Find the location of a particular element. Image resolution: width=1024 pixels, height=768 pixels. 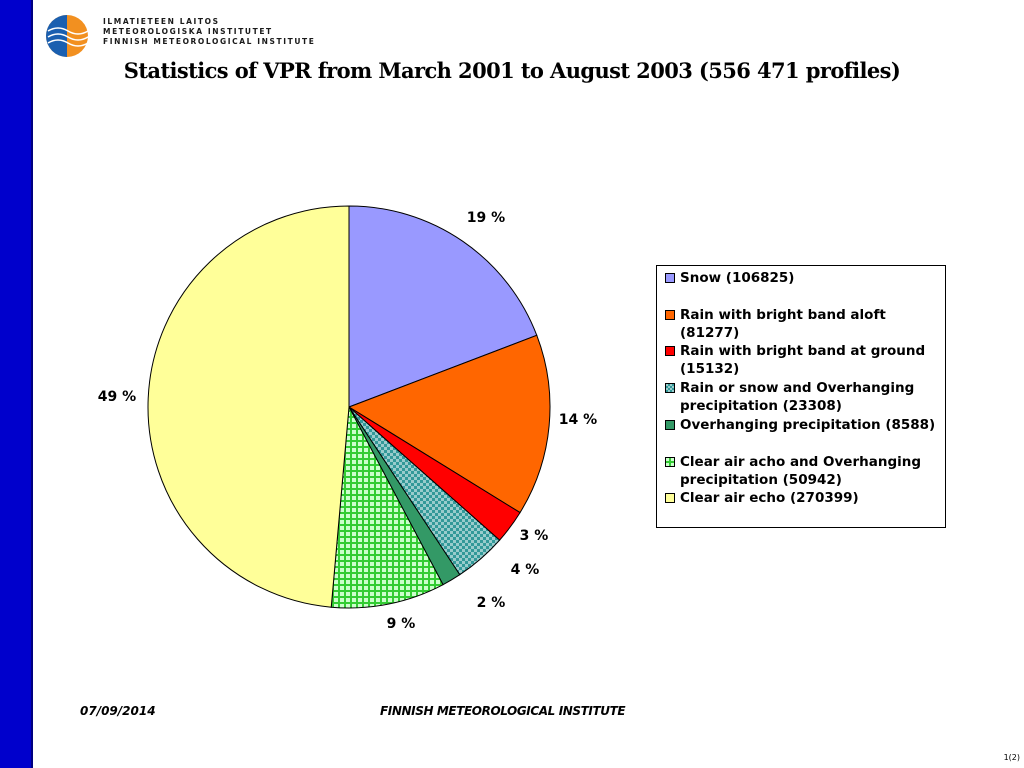

pie-data-label: 2 % is located at coordinates (491, 603).